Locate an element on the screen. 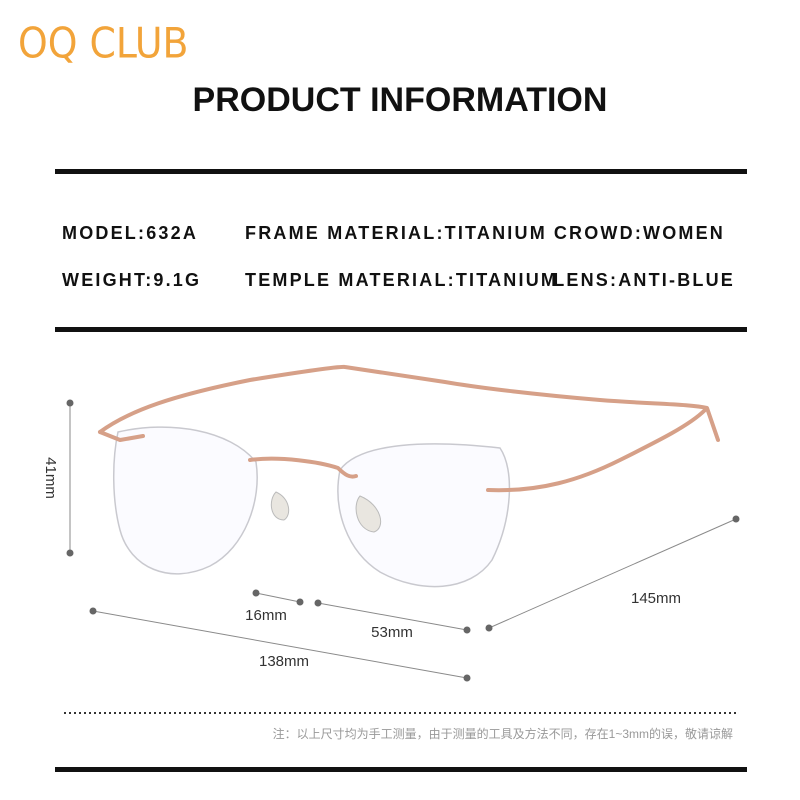 This screenshot has width=800, height=800. spec: WEIGHT:9.1G is located at coordinates (131, 280).